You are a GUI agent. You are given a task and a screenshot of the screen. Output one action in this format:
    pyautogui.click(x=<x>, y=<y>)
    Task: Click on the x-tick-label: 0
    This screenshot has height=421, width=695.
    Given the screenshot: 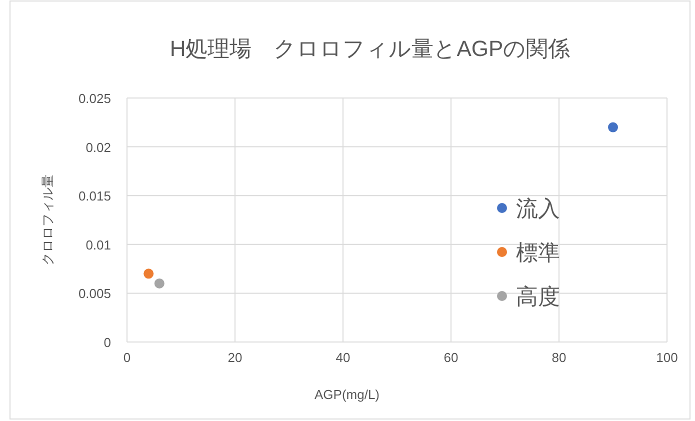 What is the action you would take?
    pyautogui.click(x=127, y=357)
    